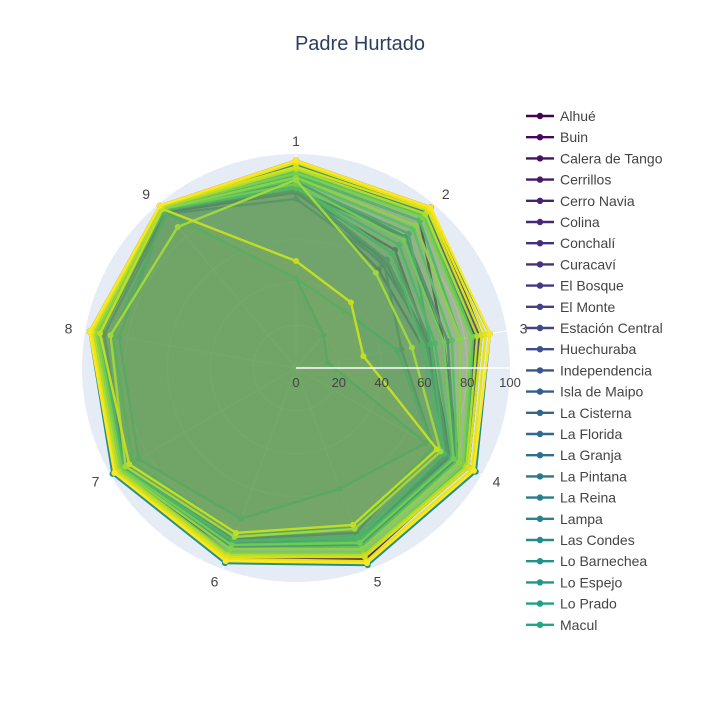  Describe the element at coordinates (571, 604) in the screenshot. I see `legend-item: Lo Prado` at that location.